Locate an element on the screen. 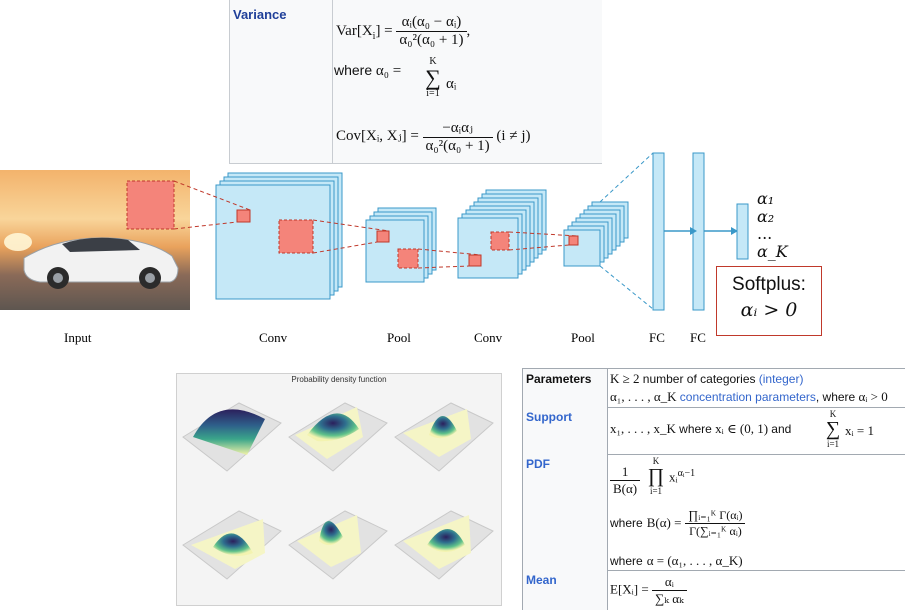 This screenshot has height=610, width=905. row-header: Parameters is located at coordinates (565, 388).